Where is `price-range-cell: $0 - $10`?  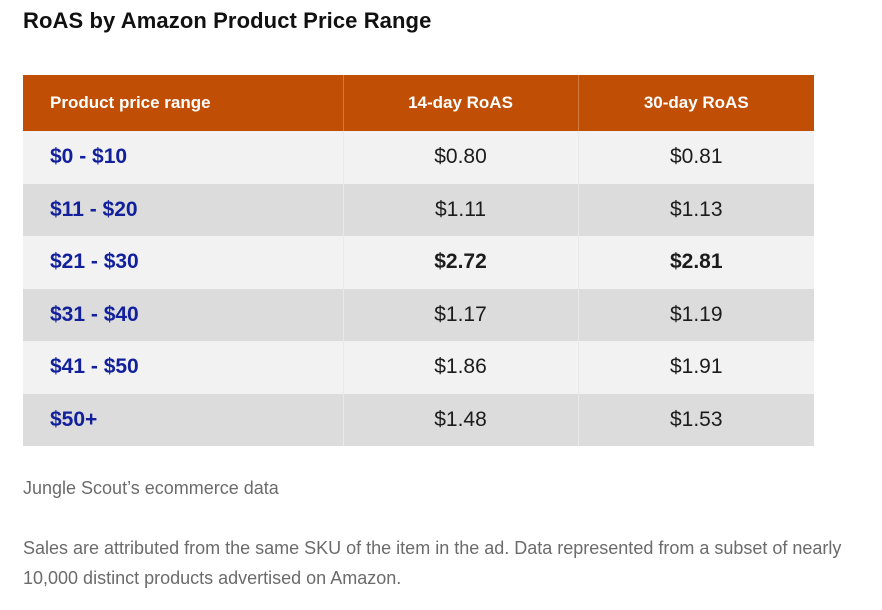
price-range-cell: $0 - $10 is located at coordinates (183, 157).